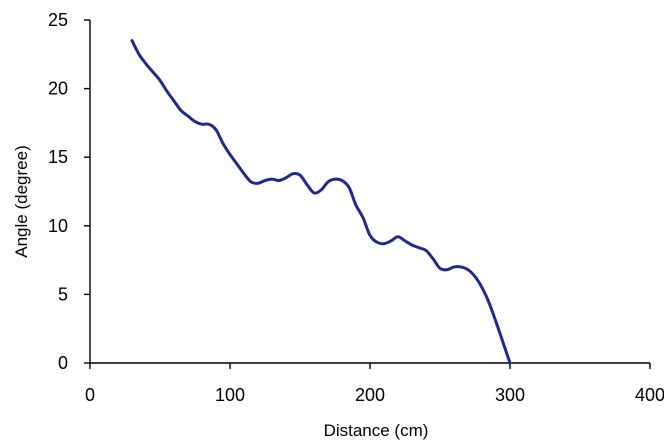  I want to click on x-tick-label: 200, so click(370, 395).